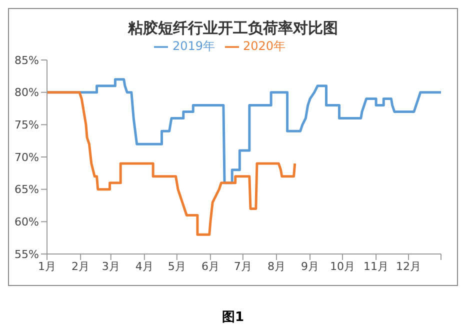 Image resolution: width=462 pixels, height=334 pixels. Describe the element at coordinates (26, 60) in the screenshot. I see `y-tick-label: 85%` at that location.